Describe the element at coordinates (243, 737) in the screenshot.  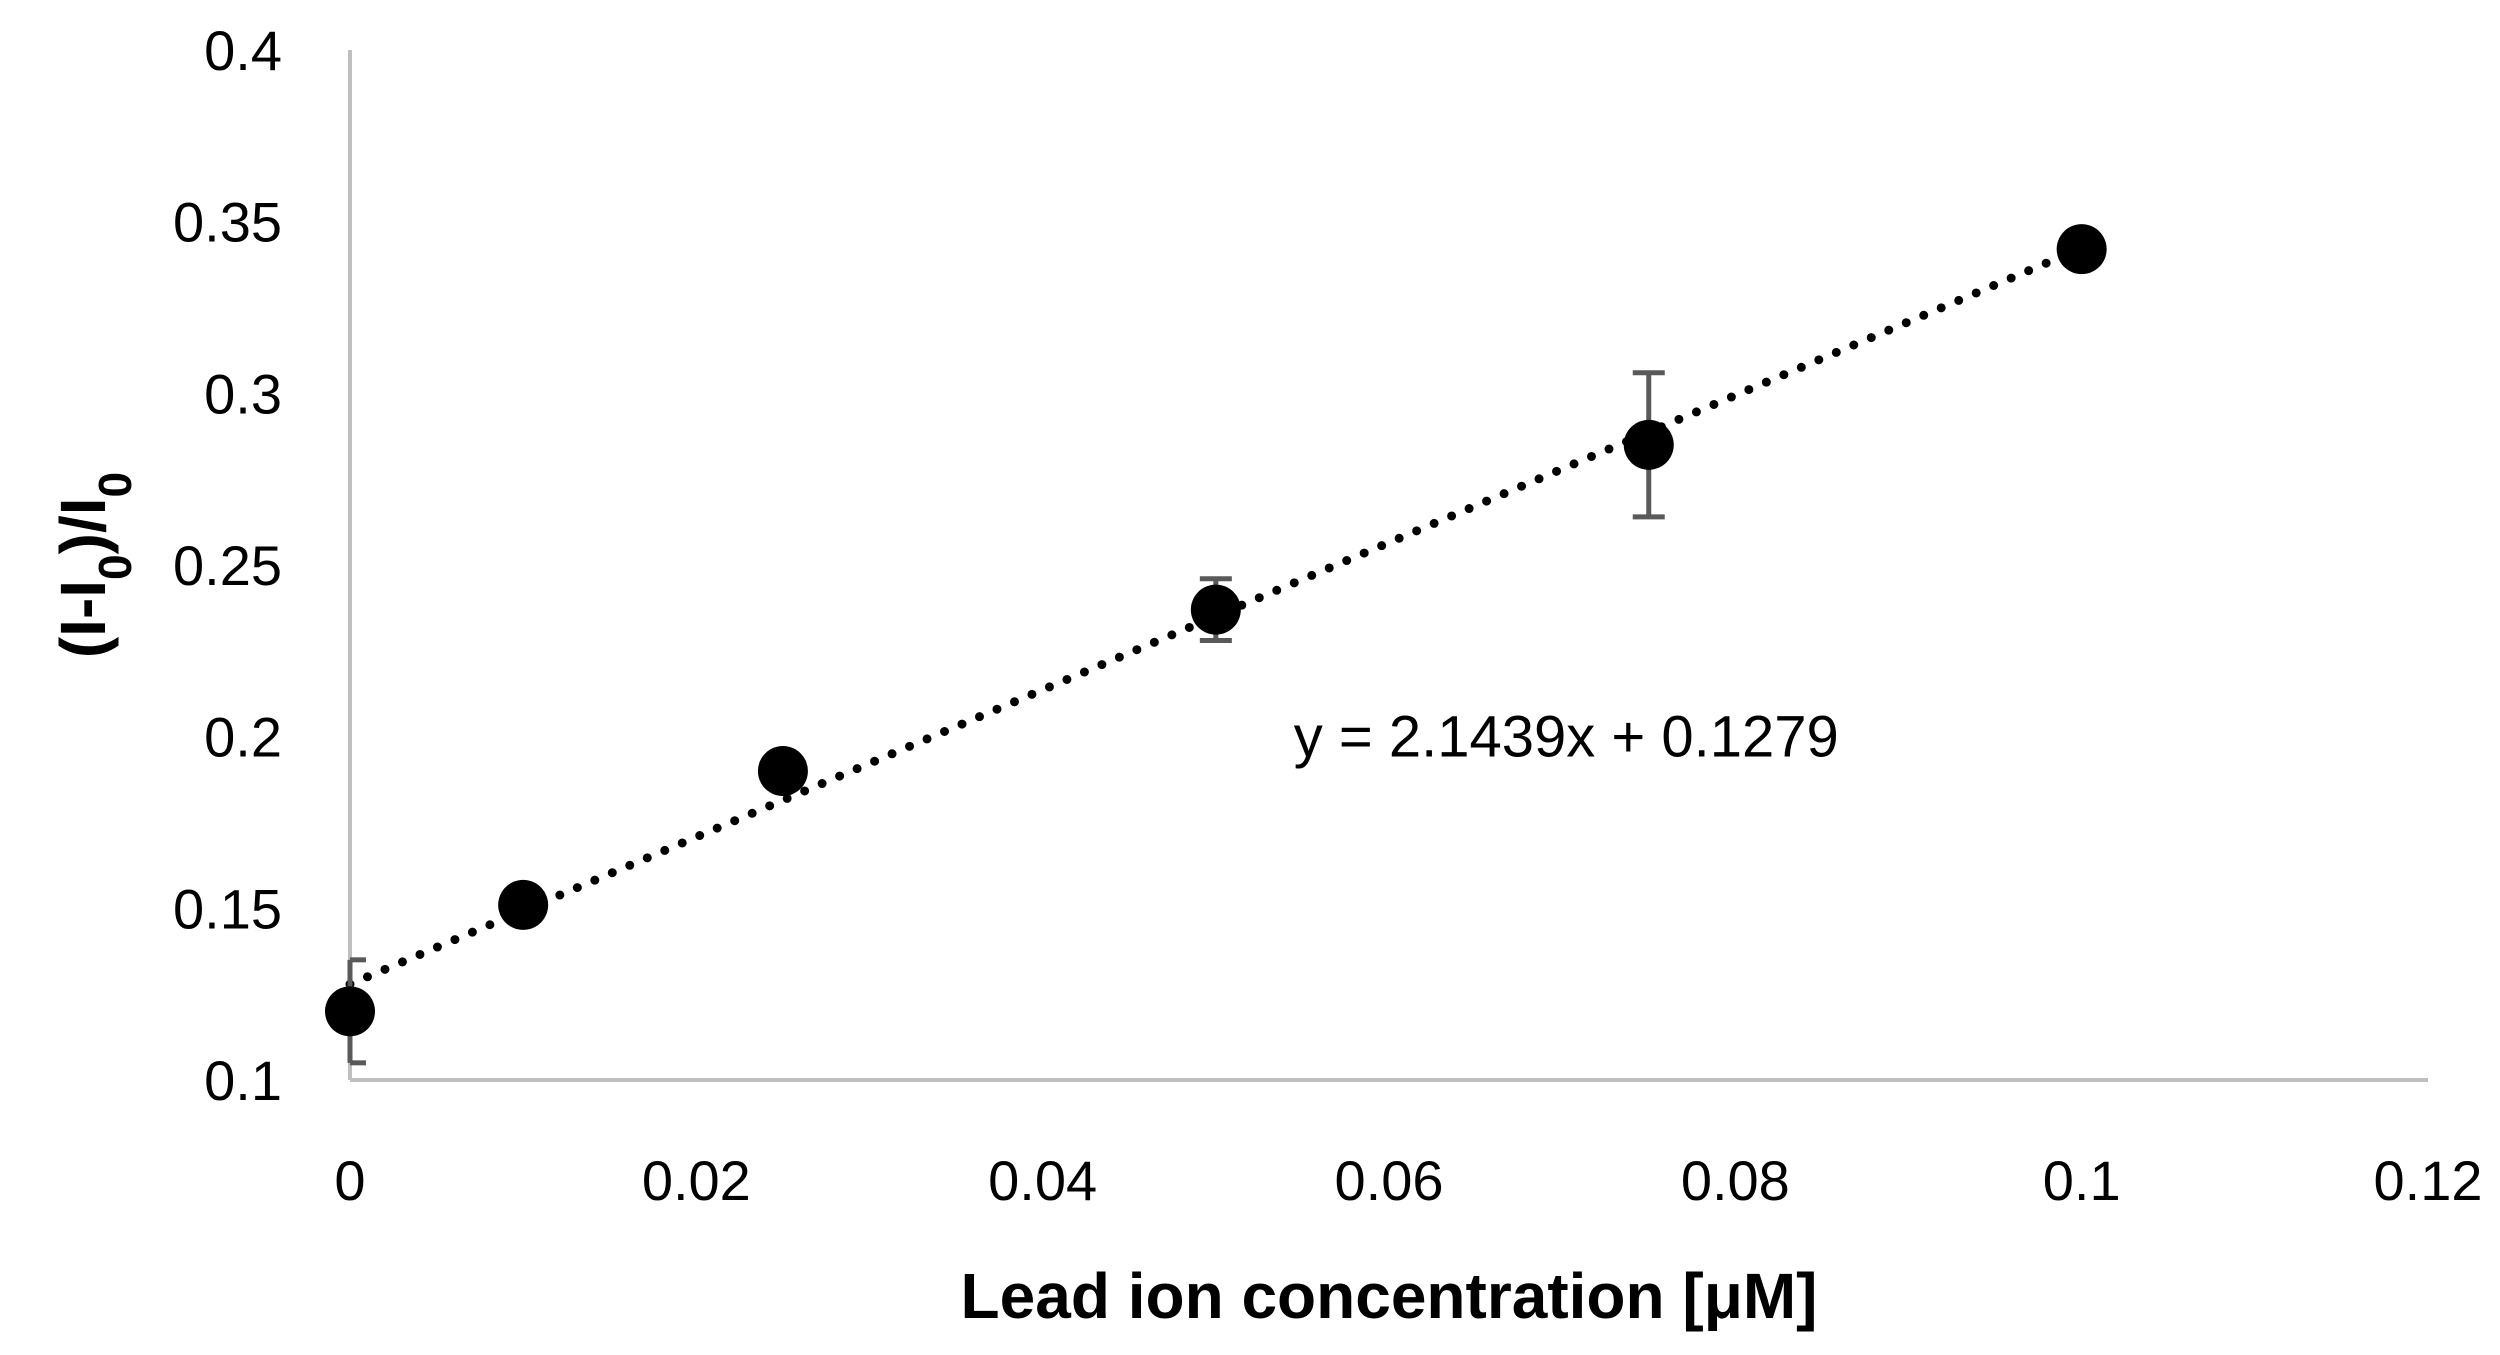
I see `y-tick-label: 0.2` at that location.